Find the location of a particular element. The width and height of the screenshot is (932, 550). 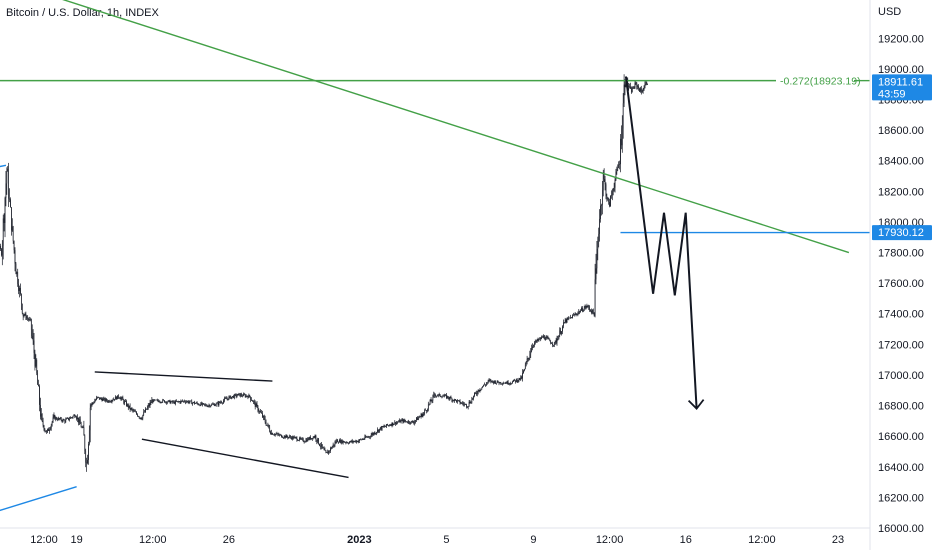

x-tick-label: 23 is located at coordinates (838, 540).